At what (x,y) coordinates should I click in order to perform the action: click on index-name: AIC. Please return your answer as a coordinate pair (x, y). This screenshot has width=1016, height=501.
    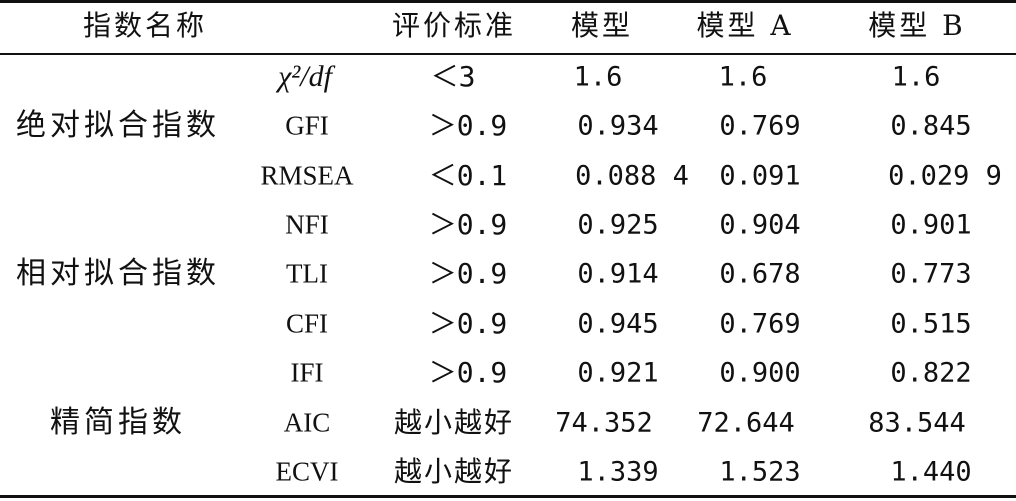
    Looking at the image, I should click on (307, 423).